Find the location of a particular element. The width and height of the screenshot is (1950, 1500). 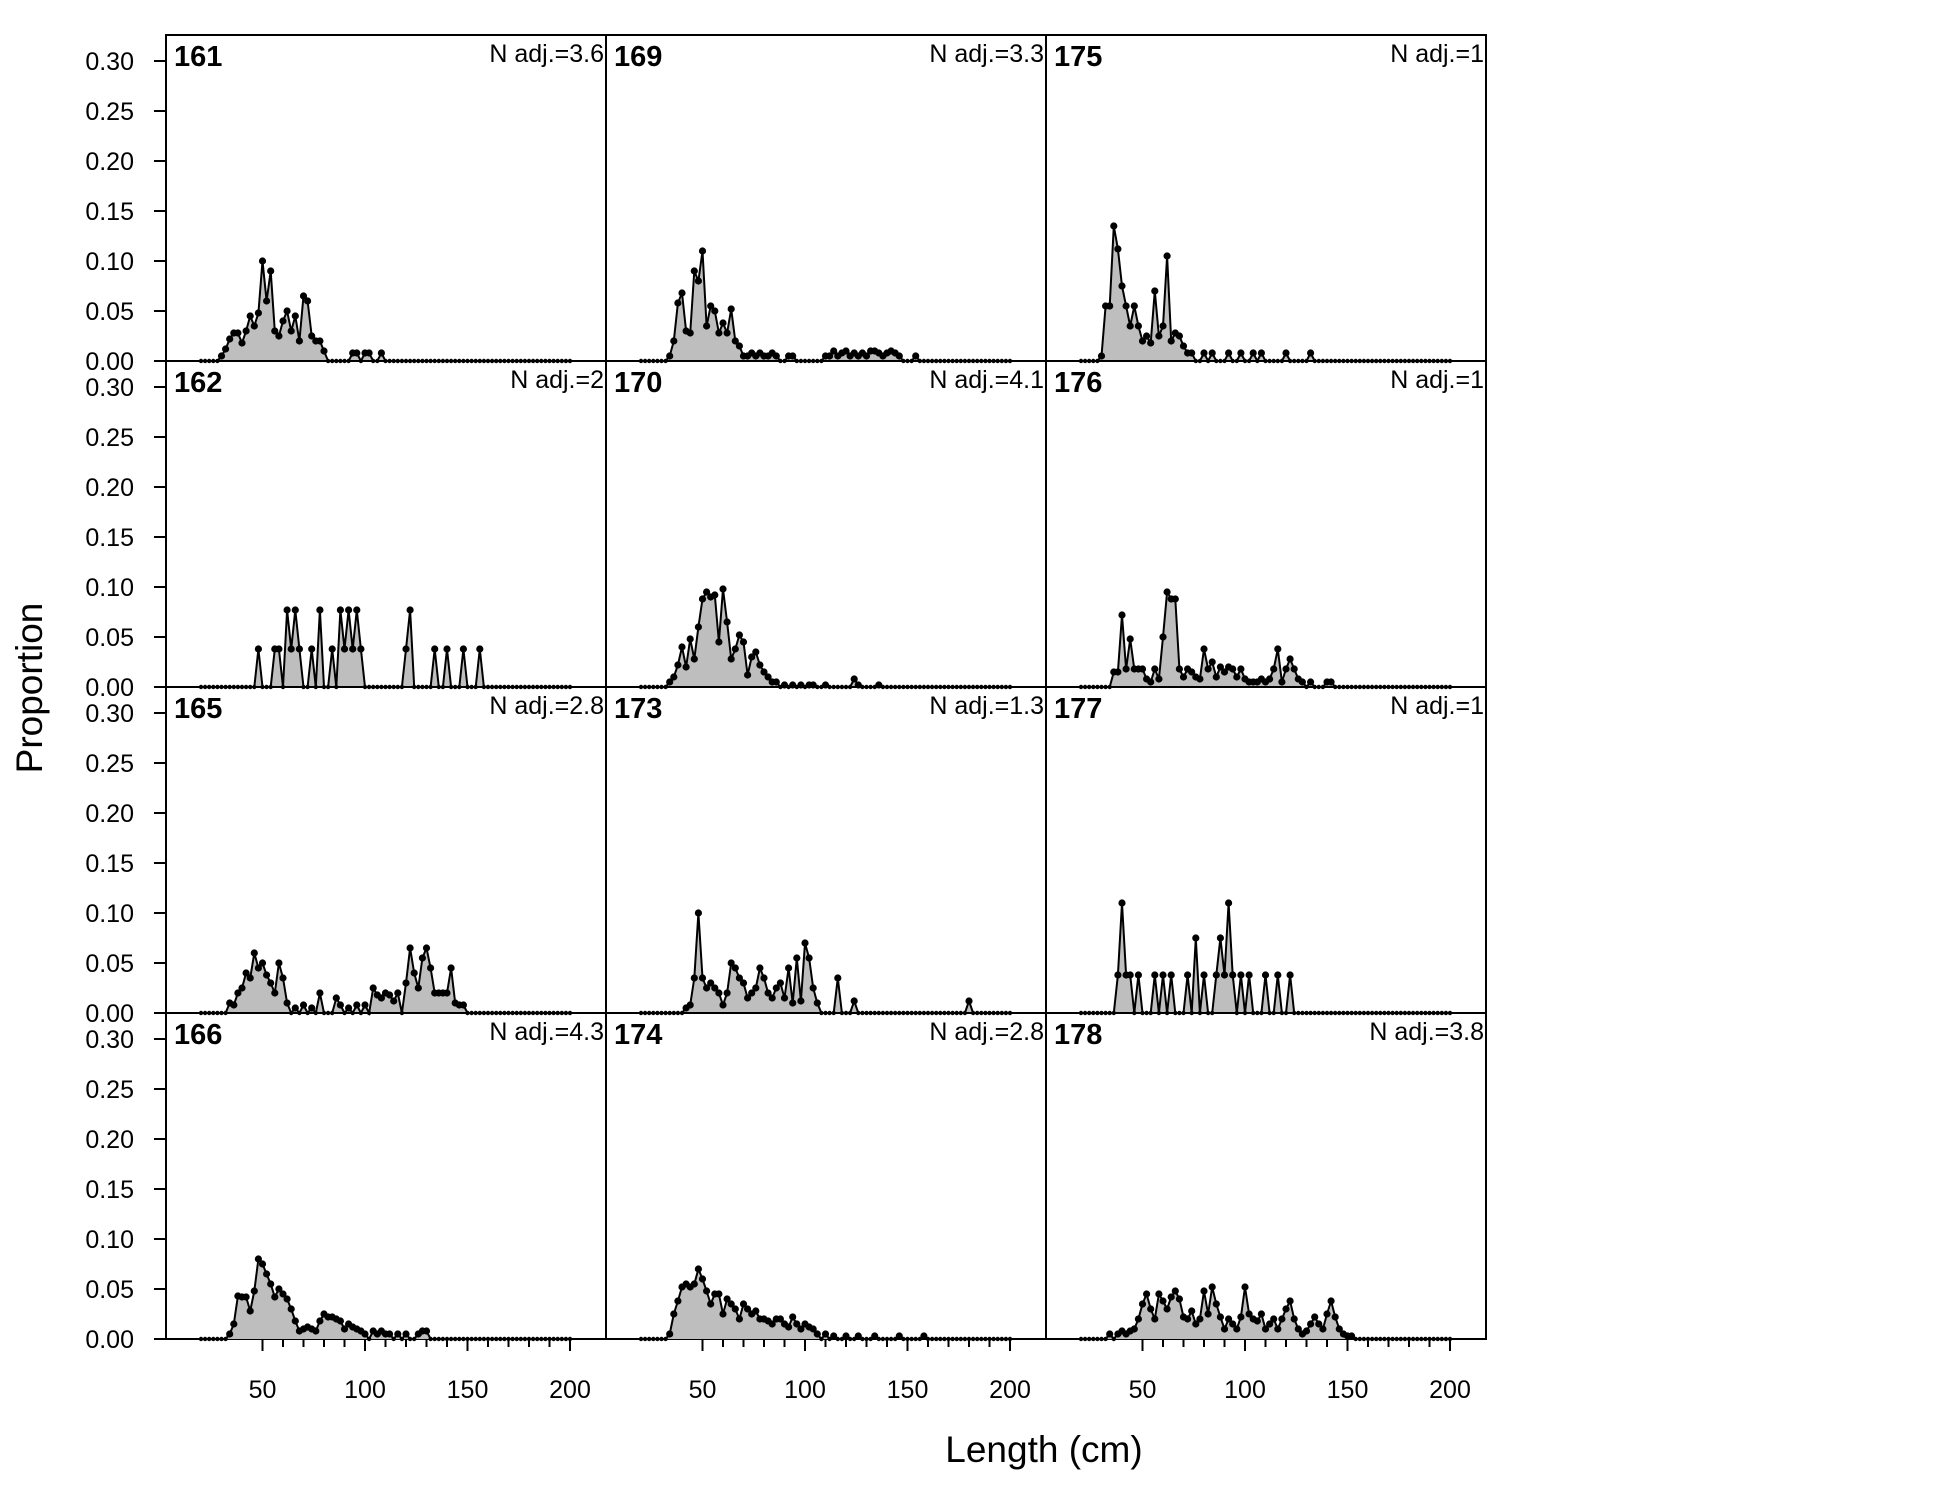

panel-id-label: 178 is located at coordinates (1078, 1035).